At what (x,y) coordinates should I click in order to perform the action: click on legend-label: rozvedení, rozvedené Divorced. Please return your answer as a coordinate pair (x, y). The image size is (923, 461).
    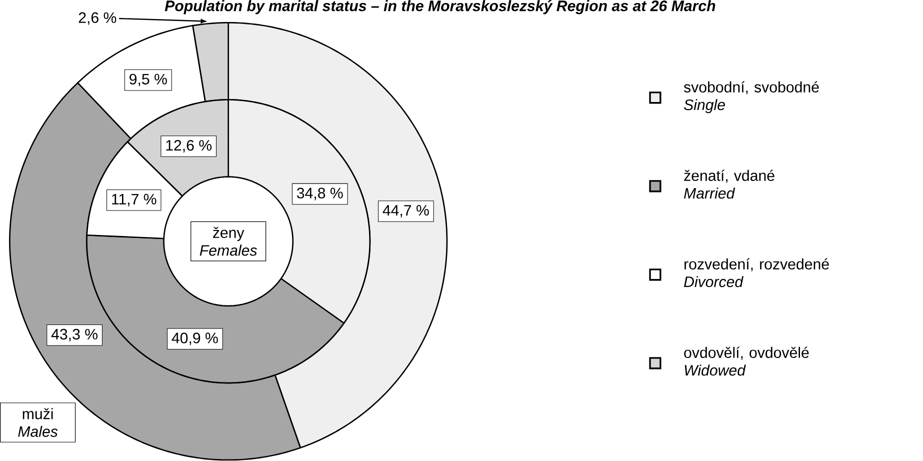
    Looking at the image, I should click on (756, 273).